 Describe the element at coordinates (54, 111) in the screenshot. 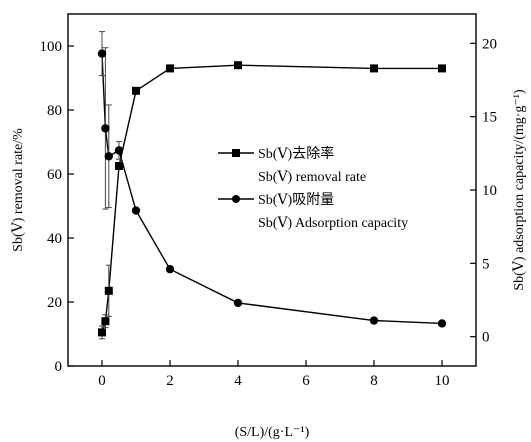

I see `y-left-tick-label: 80` at that location.